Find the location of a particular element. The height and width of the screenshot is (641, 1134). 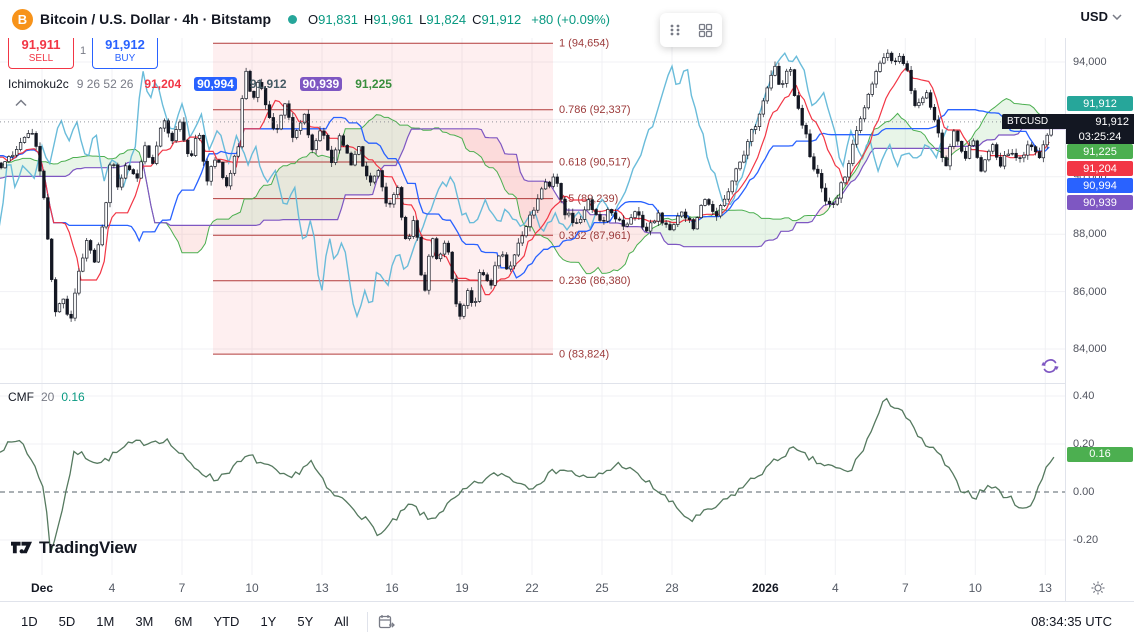

market-status-icon is located at coordinates (293, 19).